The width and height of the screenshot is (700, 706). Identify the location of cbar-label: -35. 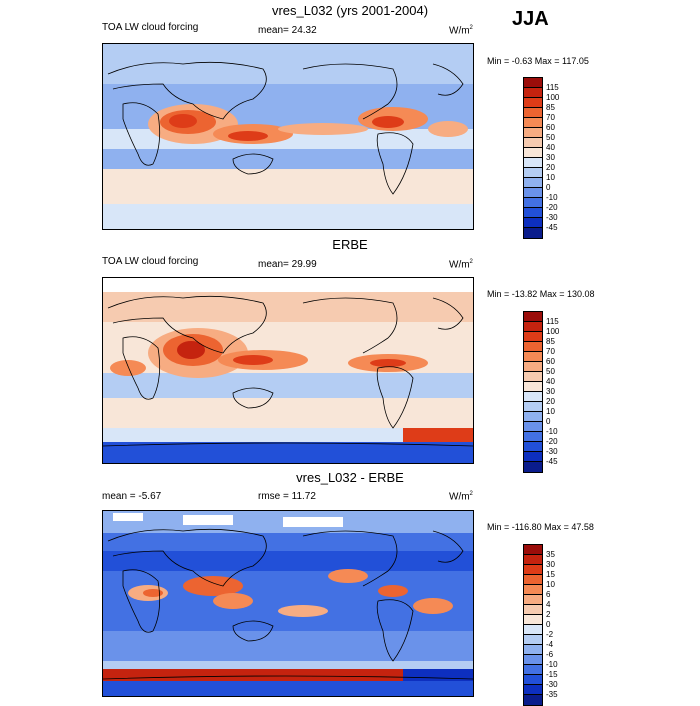
(552, 694).